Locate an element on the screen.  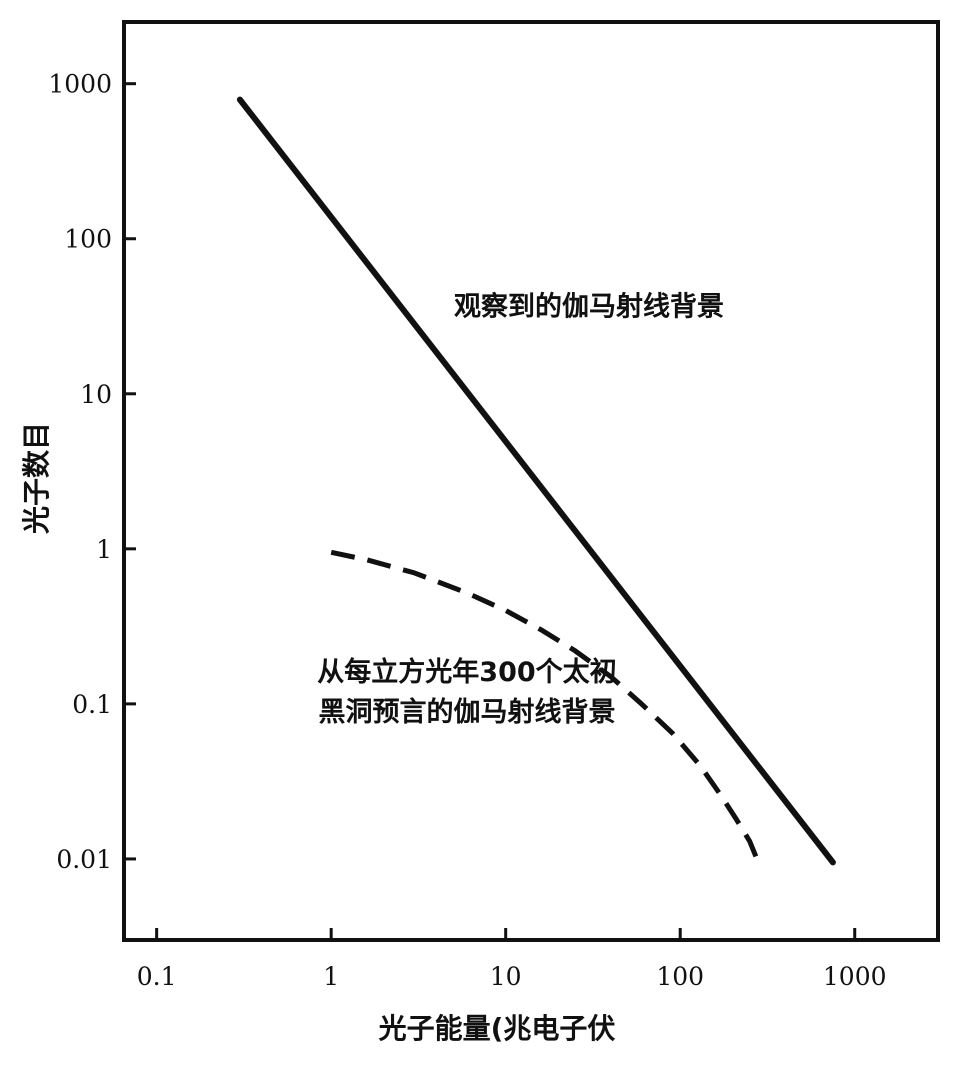
y-axis-ticks: 0.01 0.1 1 10 100 1000 is located at coordinates (92, 472).